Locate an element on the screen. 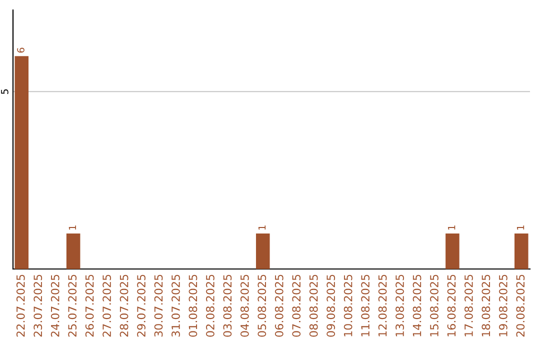  x-tick-label: 13.08.2025 is located at coordinates (400, 305).